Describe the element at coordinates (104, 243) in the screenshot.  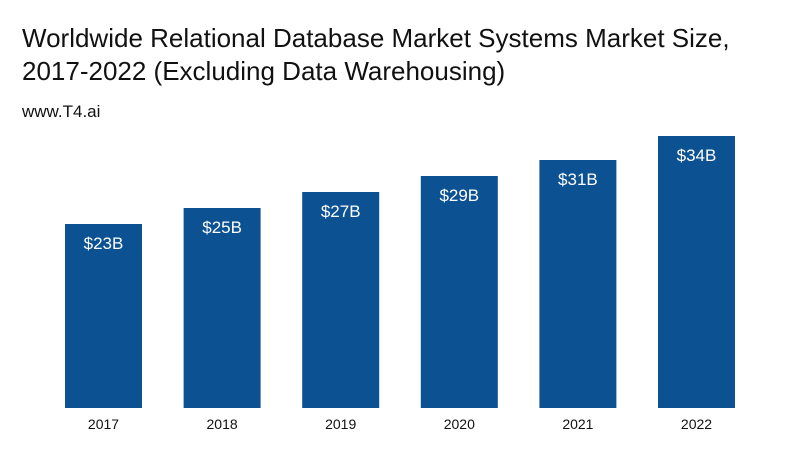
I see `data-label-2017: $23B` at that location.